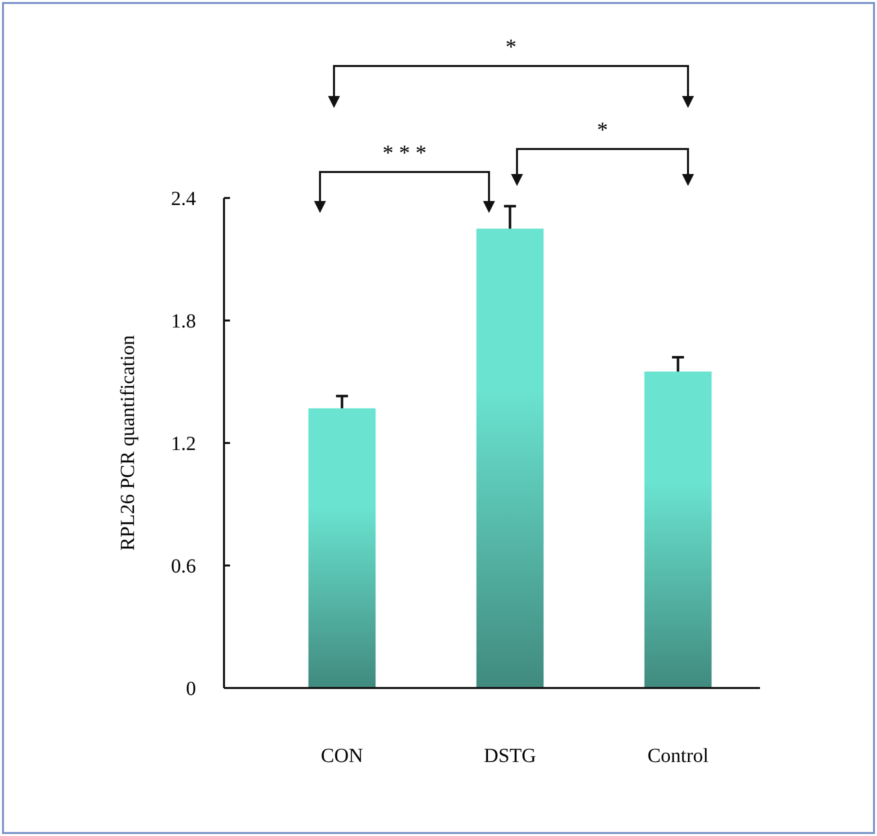 Image resolution: width=877 pixels, height=836 pixels. Describe the element at coordinates (183, 321) in the screenshot. I see `y-tick-label: 1.8` at that location.